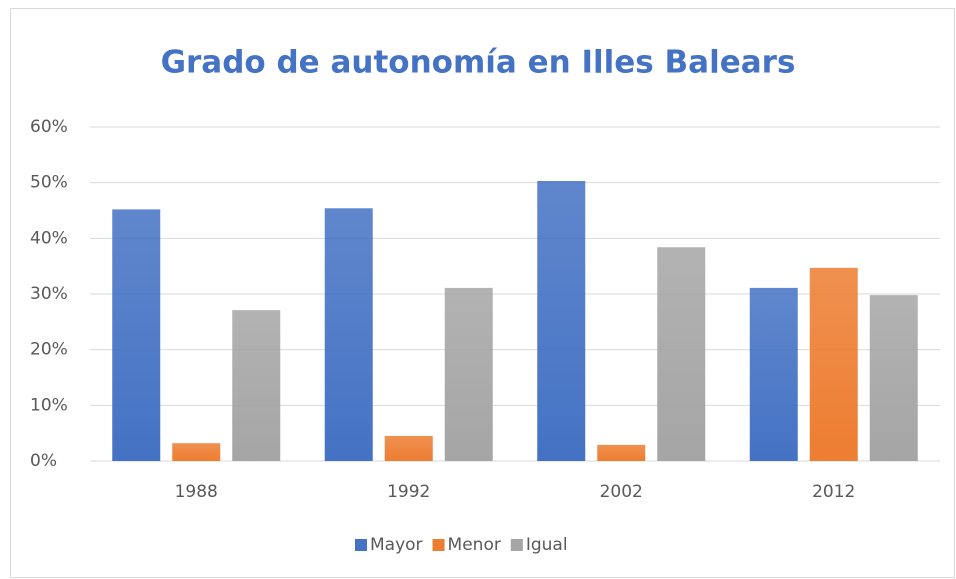 The width and height of the screenshot is (956, 579). I want to click on y-tick-label: 10%, so click(49, 405).